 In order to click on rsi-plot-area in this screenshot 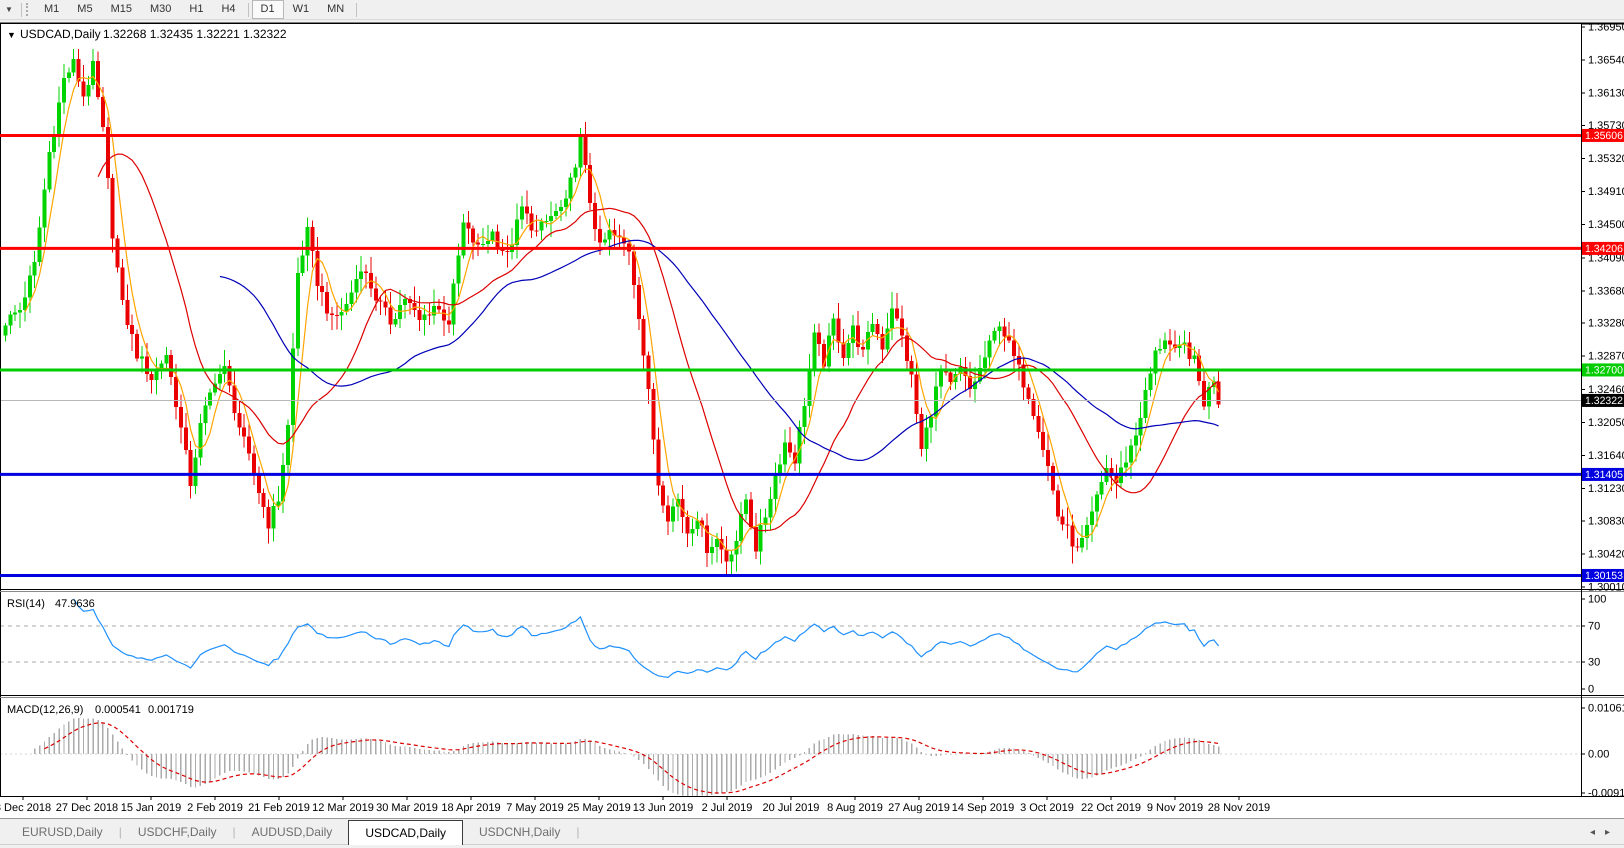, I will do `click(791, 643)`.